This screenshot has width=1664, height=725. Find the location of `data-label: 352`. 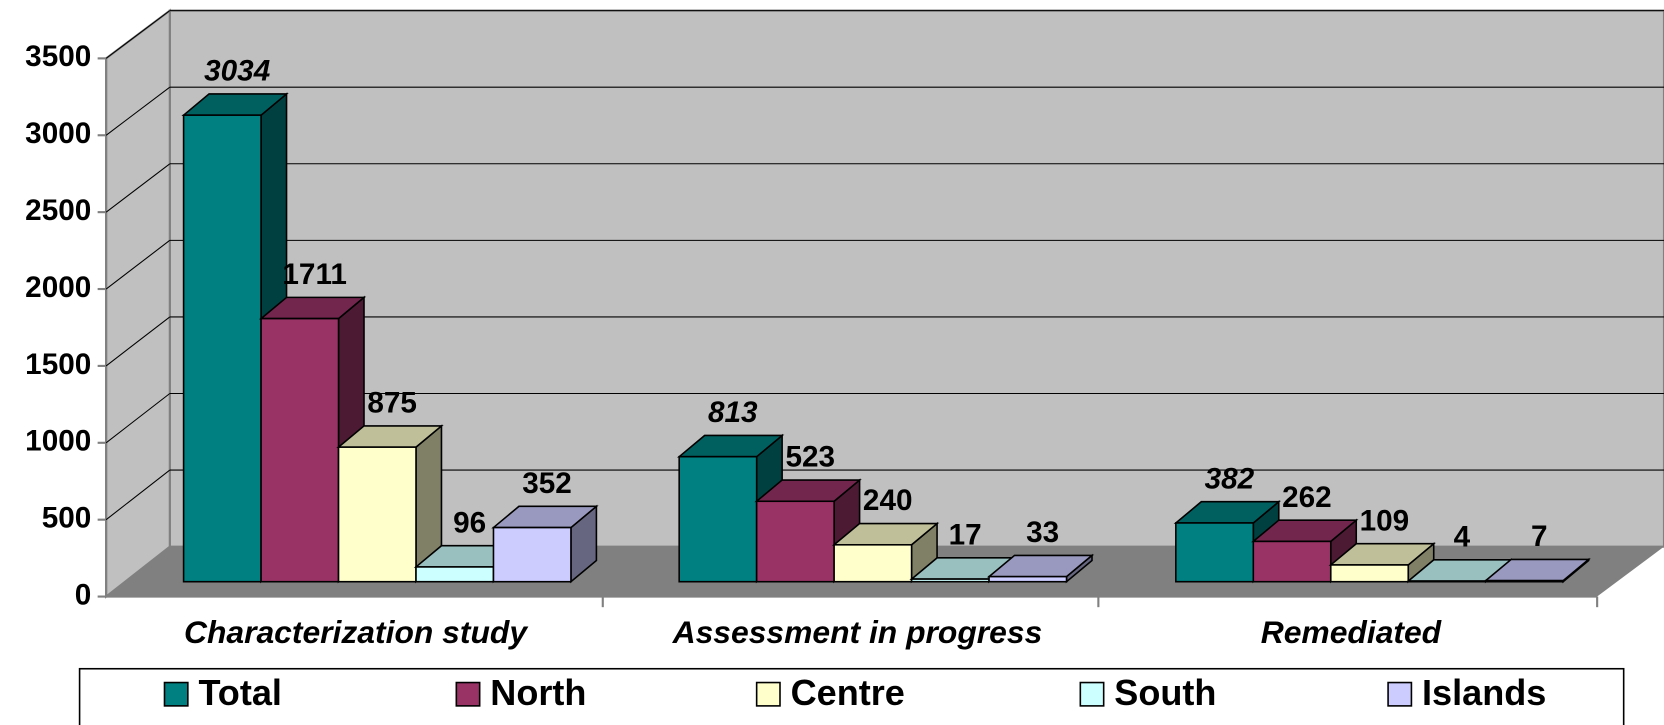

data-label: 352 is located at coordinates (547, 483).